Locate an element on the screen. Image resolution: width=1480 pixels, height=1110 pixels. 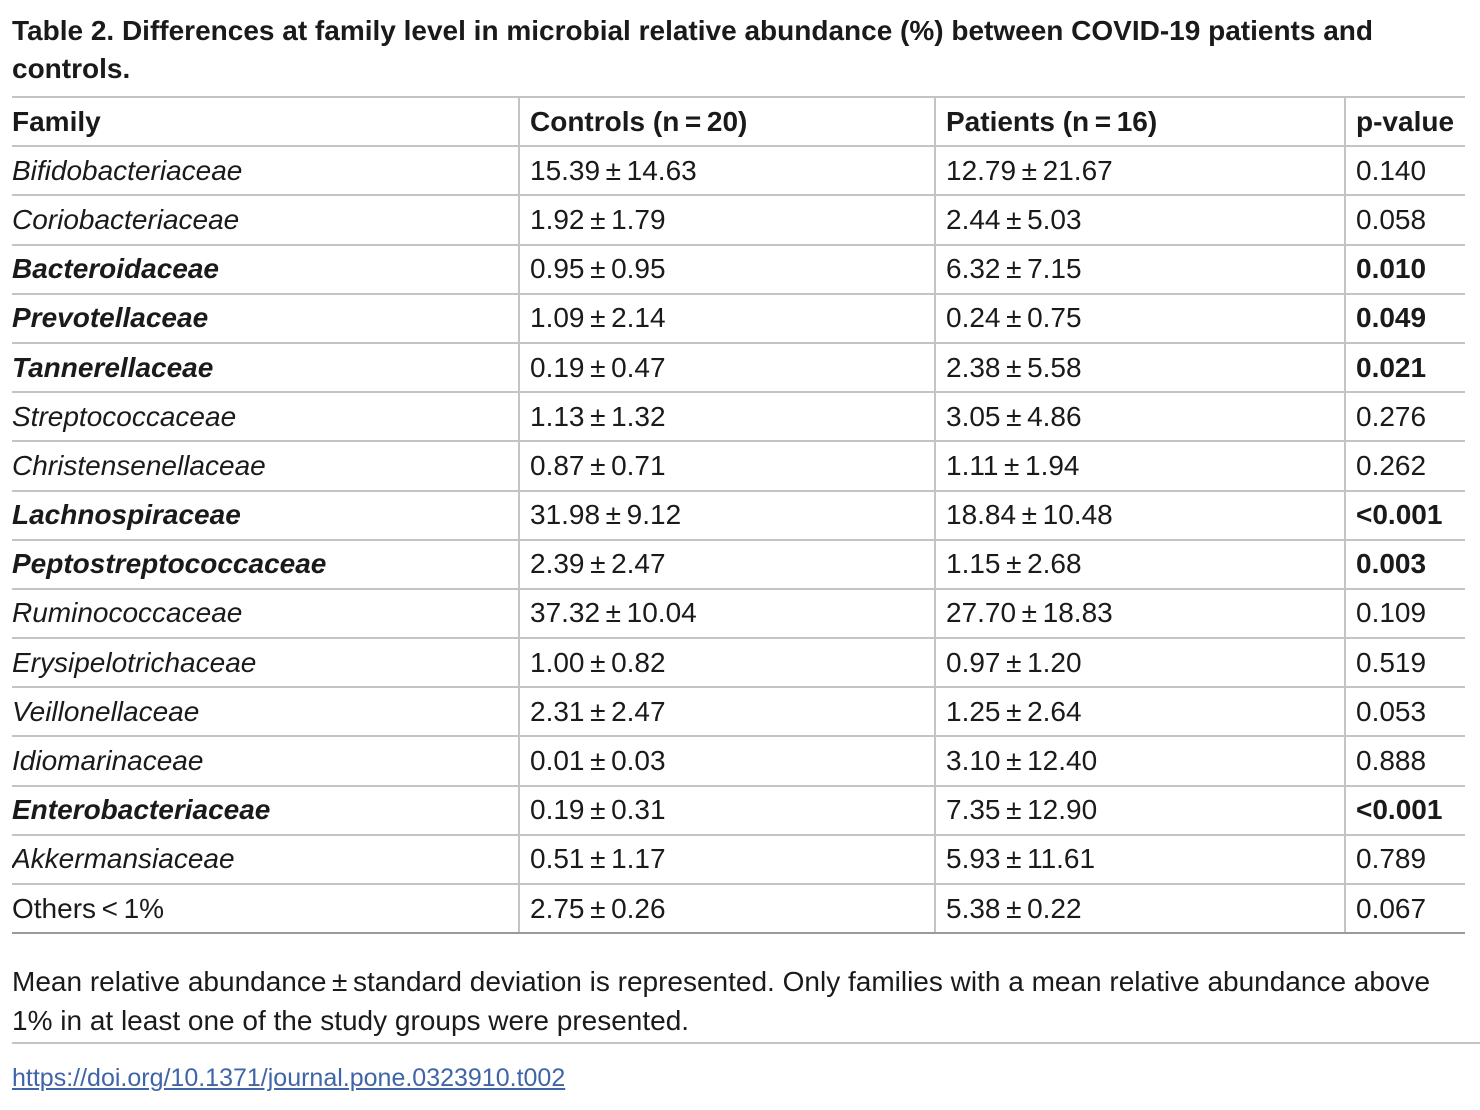
cell-controls: 0.01 ± 0.03 is located at coordinates (726, 761).